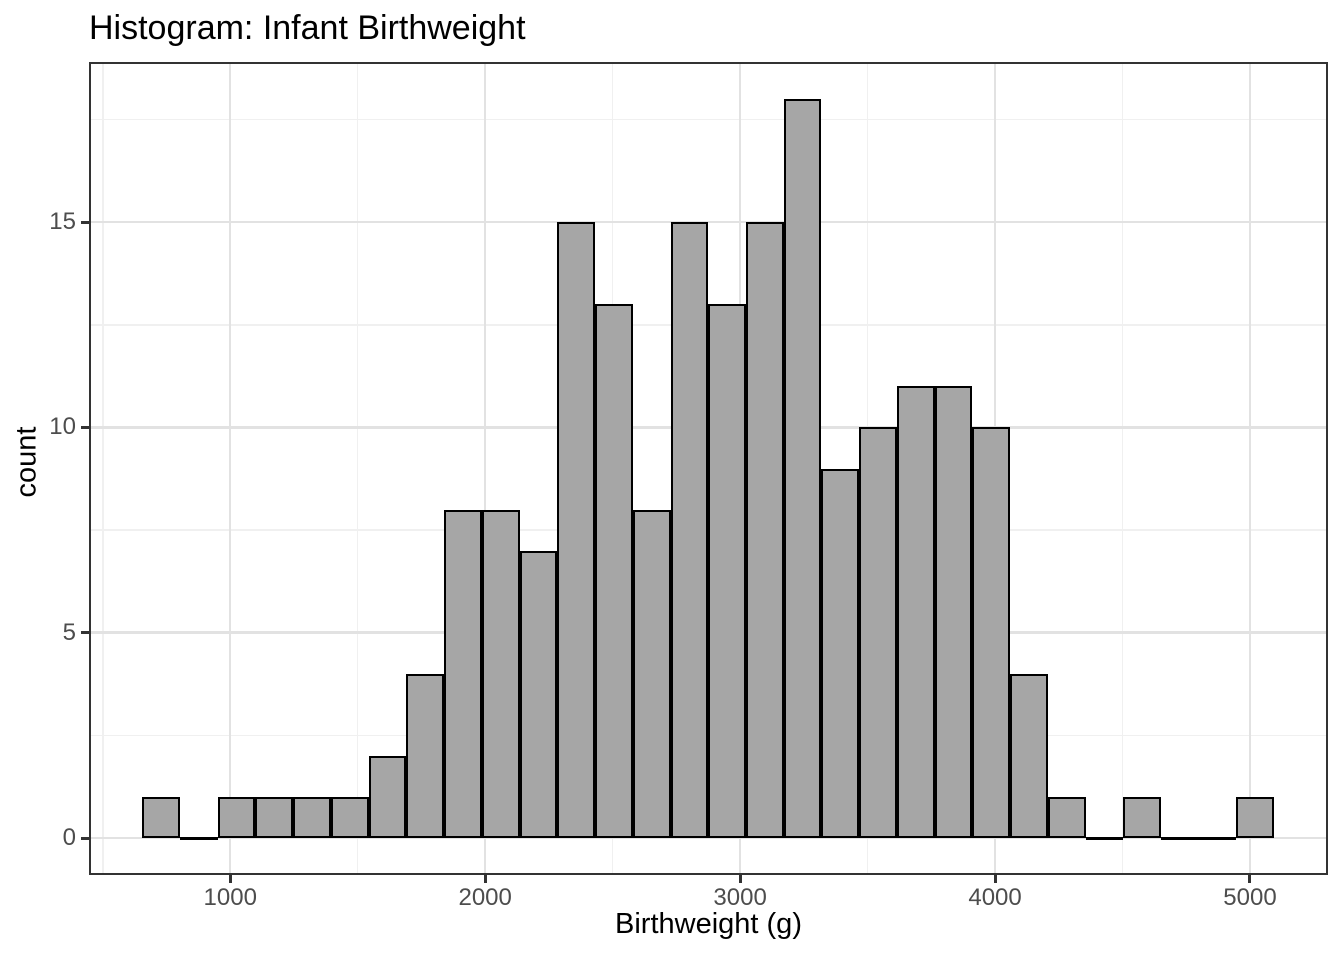 The width and height of the screenshot is (1344, 960). I want to click on y-tick-label: 15, so click(62, 222).